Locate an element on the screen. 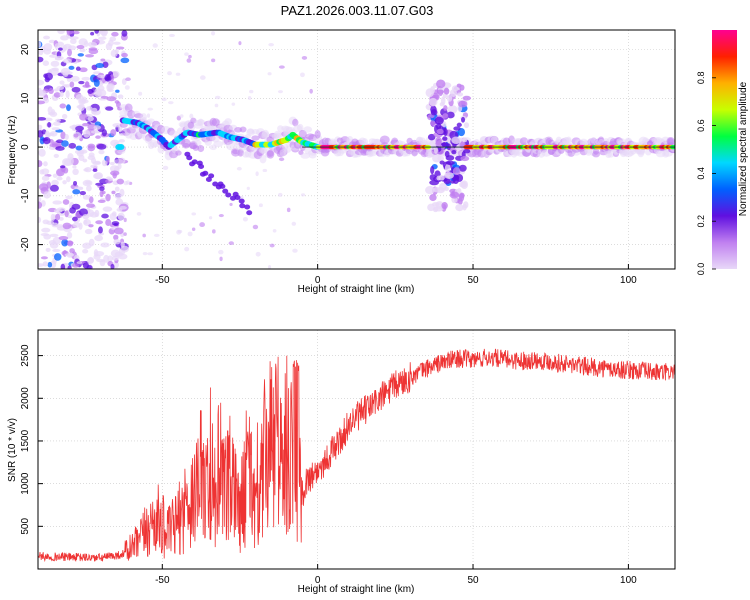 The image size is (750, 600). snr-y-label: SNR (10 * v/v) is located at coordinates (12, 450).